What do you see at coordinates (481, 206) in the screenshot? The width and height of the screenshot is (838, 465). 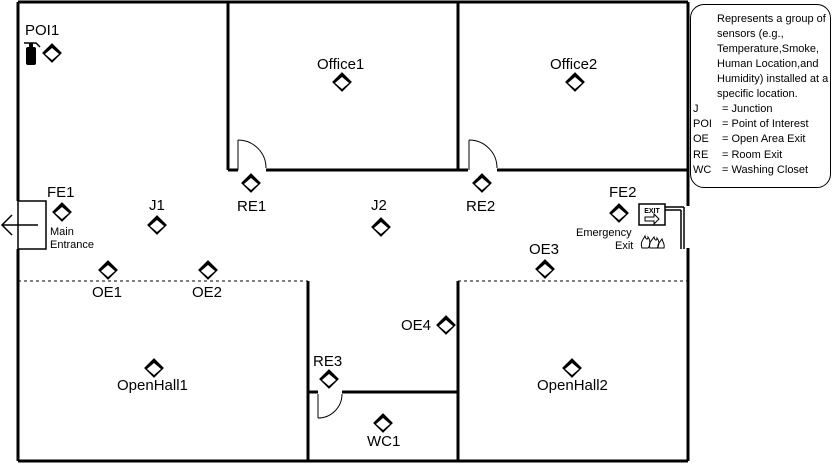 I see `sensor-label-re2: RE2` at bounding box center [481, 206].